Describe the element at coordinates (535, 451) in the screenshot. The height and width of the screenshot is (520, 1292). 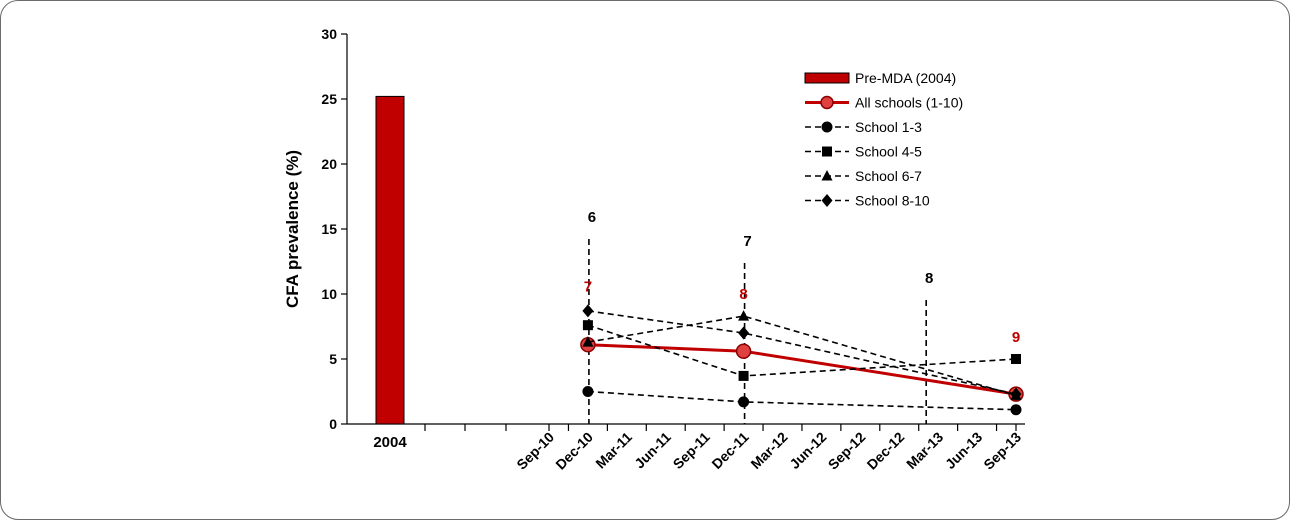
I see `x-tick-label: Sep-10` at that location.